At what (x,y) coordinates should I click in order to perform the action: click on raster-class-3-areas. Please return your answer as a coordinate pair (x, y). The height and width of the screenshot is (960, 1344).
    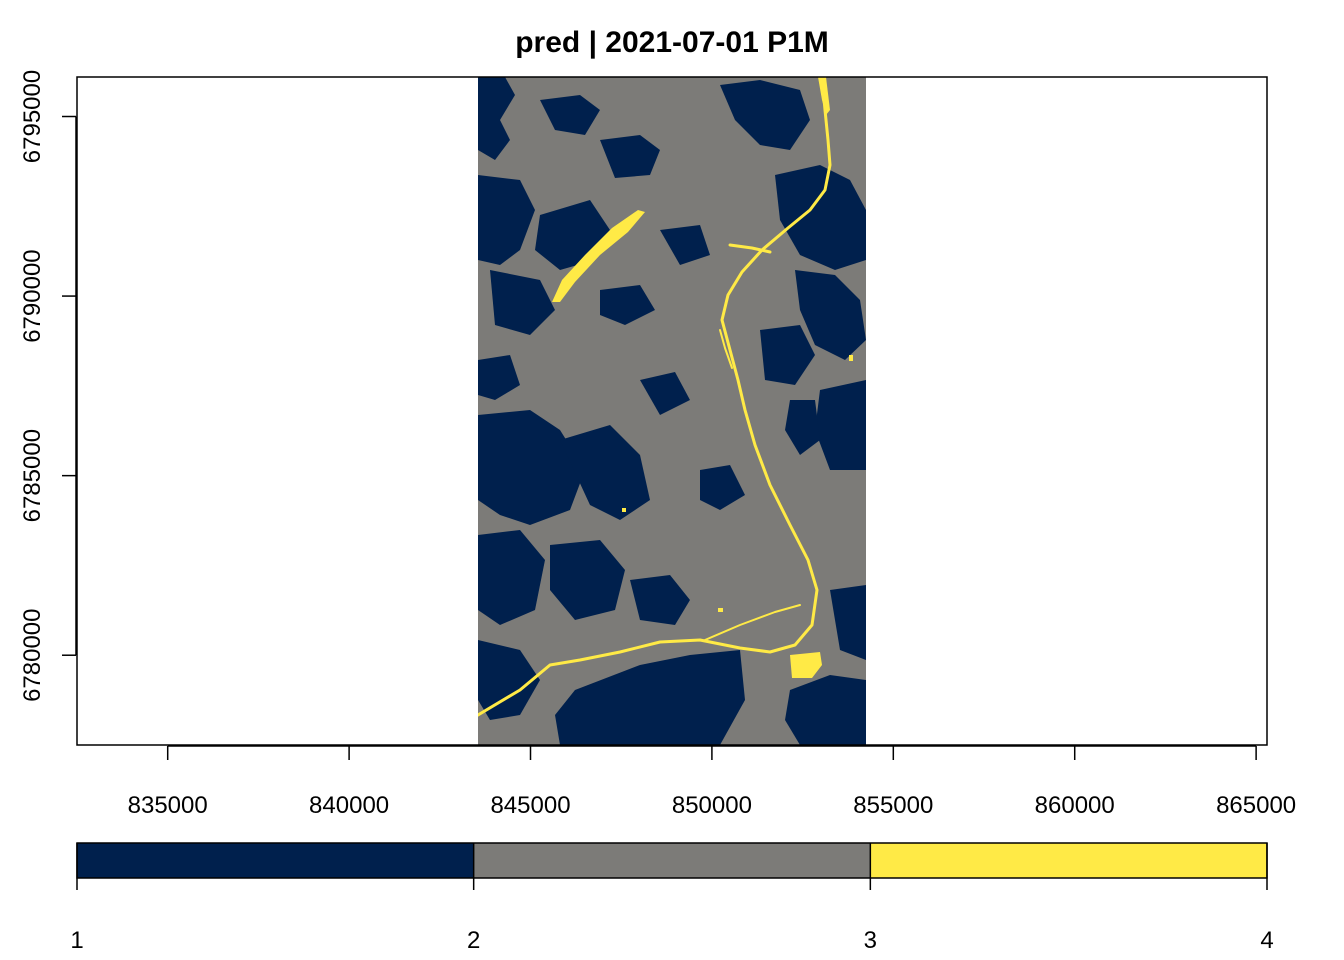
    Looking at the image, I should click on (702, 444).